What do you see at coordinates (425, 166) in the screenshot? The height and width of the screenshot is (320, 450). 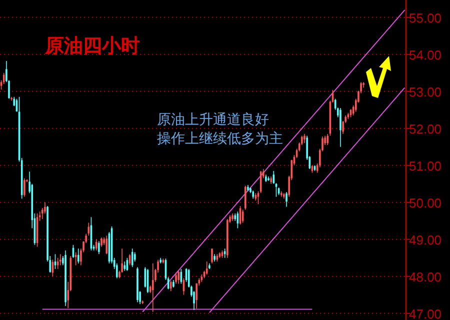 I see `y-tick-label: 51.00` at bounding box center [425, 166].